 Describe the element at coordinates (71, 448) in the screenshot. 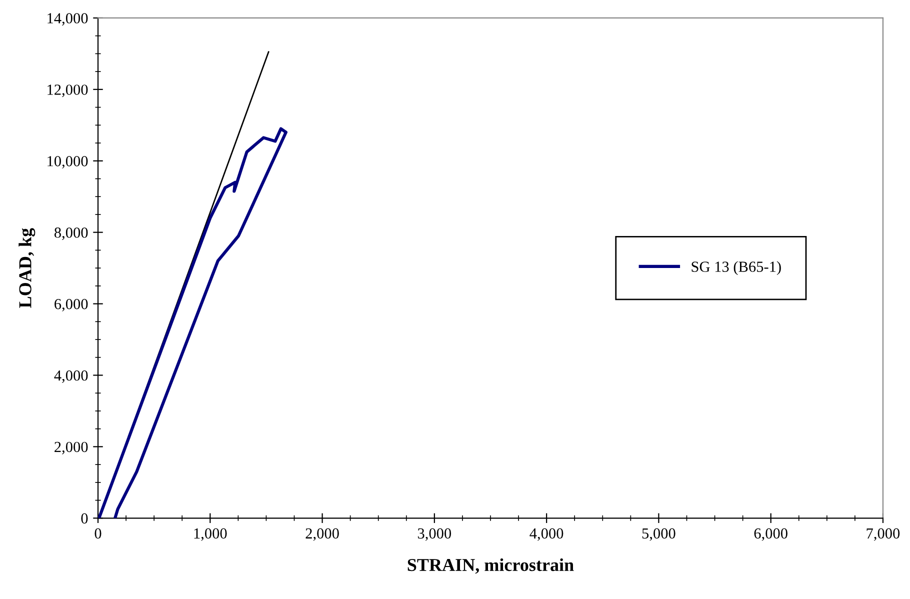

I see `y-tick-label: 2,000` at that location.